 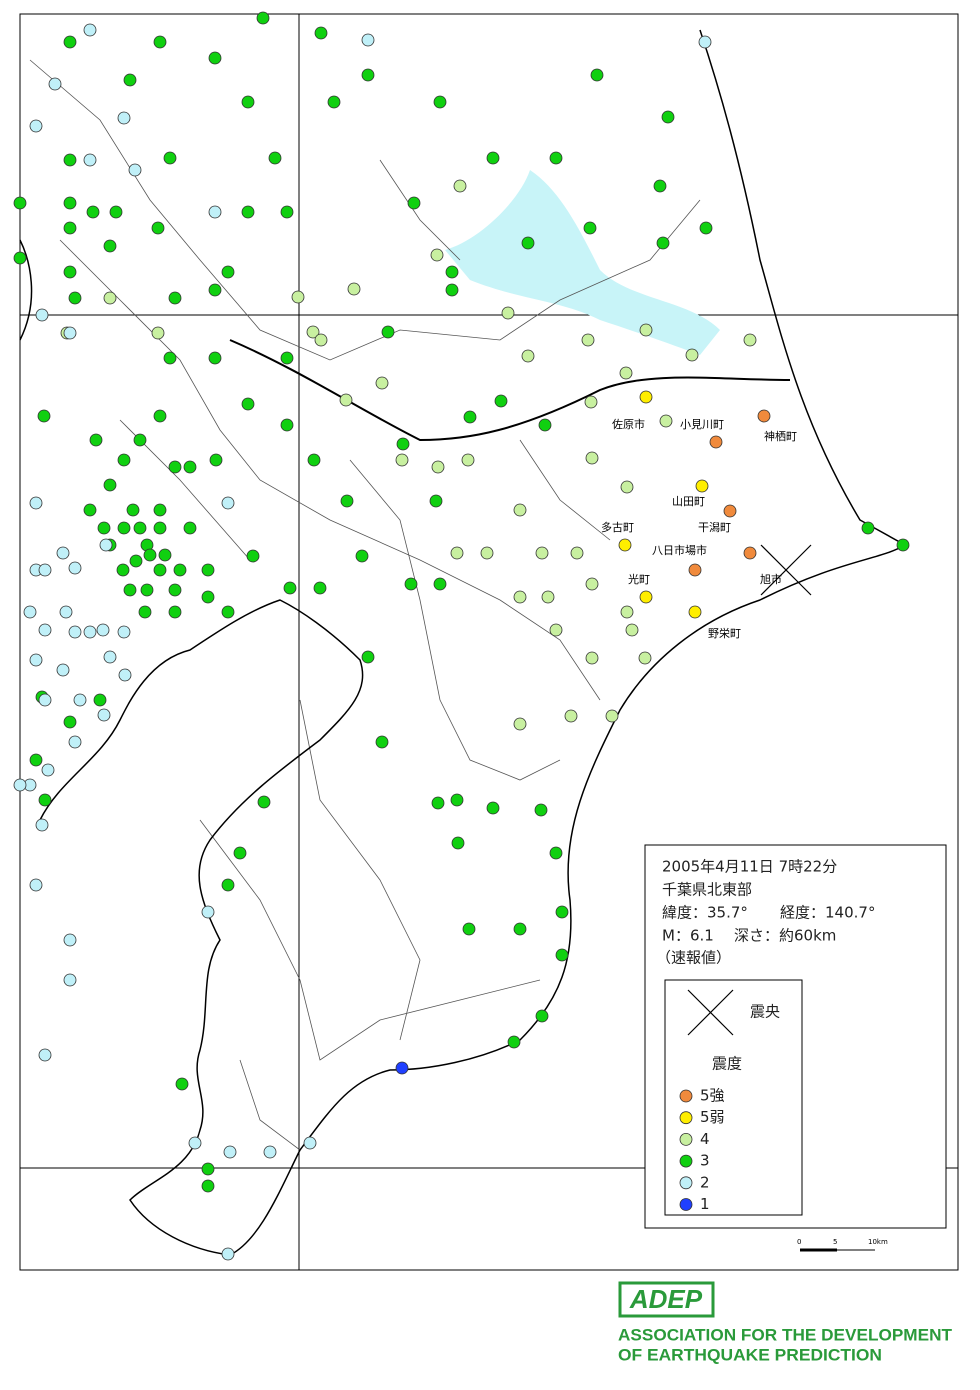 I want to click on place-label: 八日市場市, so click(x=679, y=550).